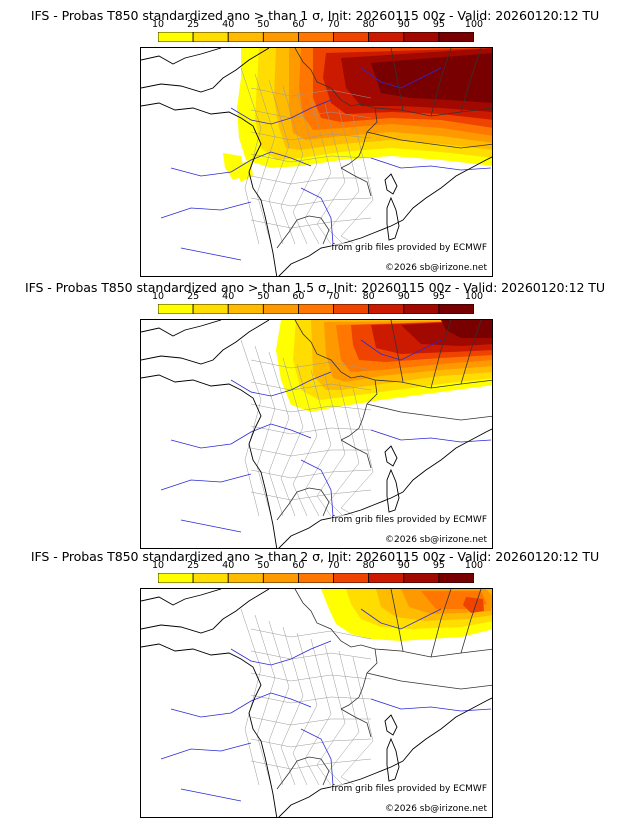  I want to click on country-borders, so click(384, 689).